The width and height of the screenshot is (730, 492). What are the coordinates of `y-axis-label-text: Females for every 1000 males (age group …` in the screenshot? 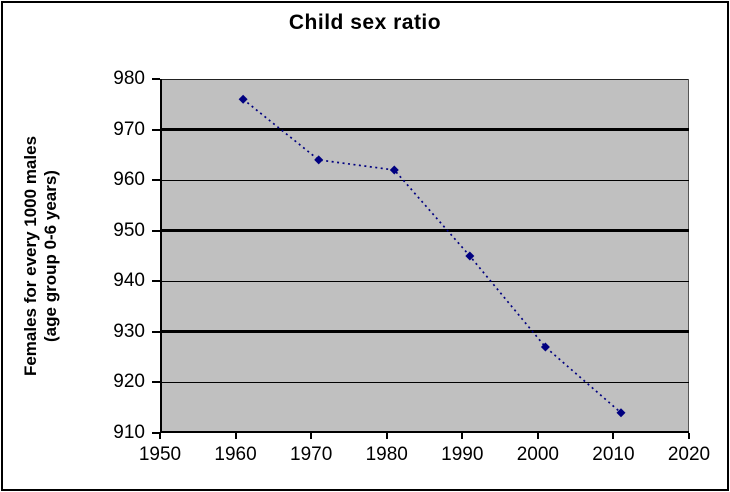 It's located at (41, 256).